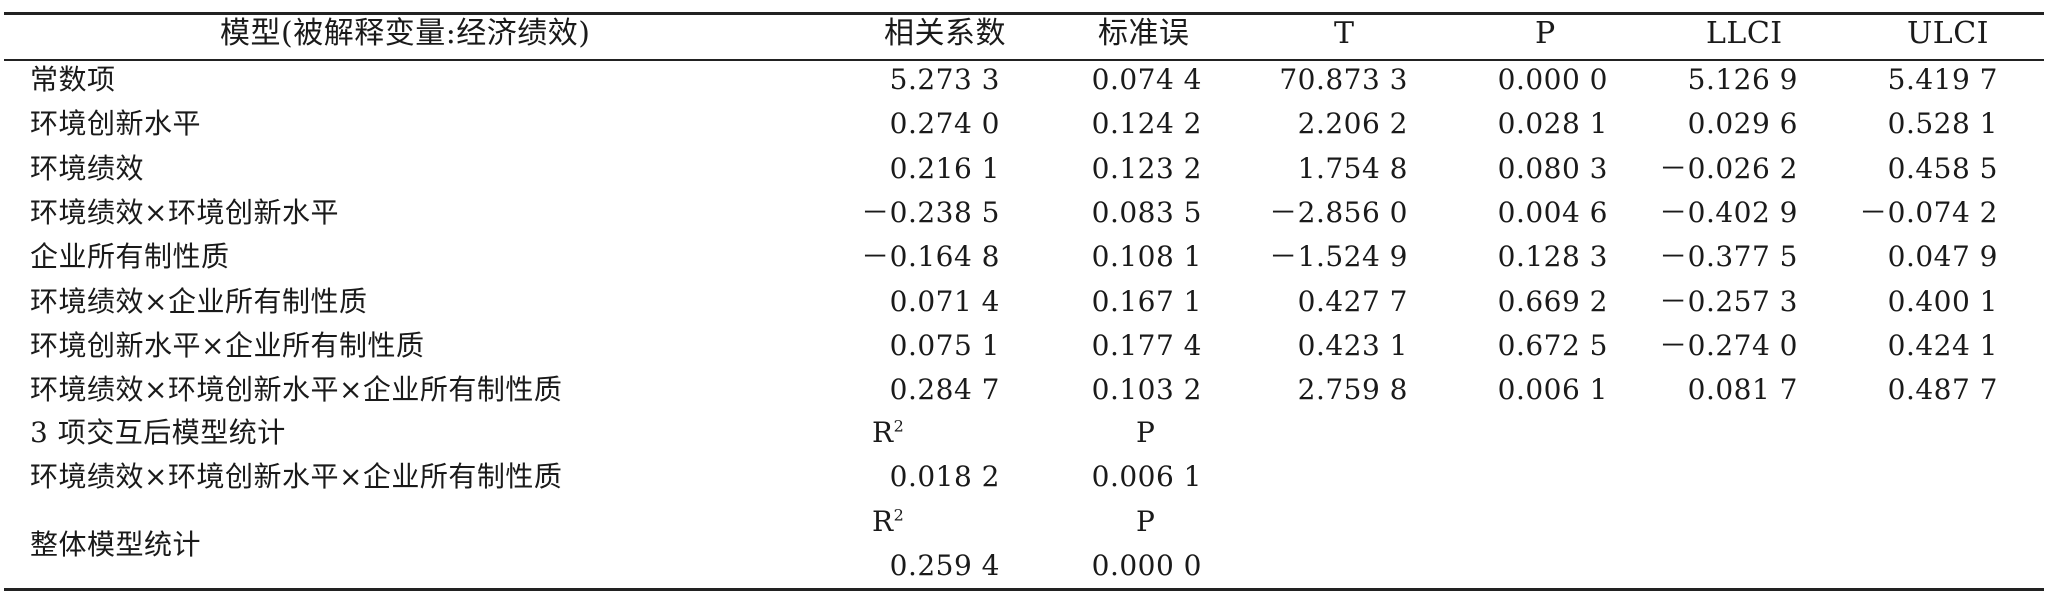 This screenshot has width=2048, height=592. Describe the element at coordinates (888, 432) in the screenshot. I see `interaction-r2-label: R2` at that location.